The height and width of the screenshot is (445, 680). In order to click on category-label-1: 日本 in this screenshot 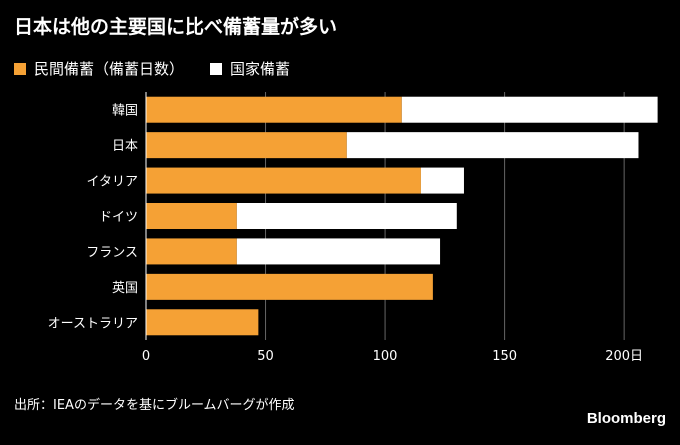, I will do `click(125, 146)`.